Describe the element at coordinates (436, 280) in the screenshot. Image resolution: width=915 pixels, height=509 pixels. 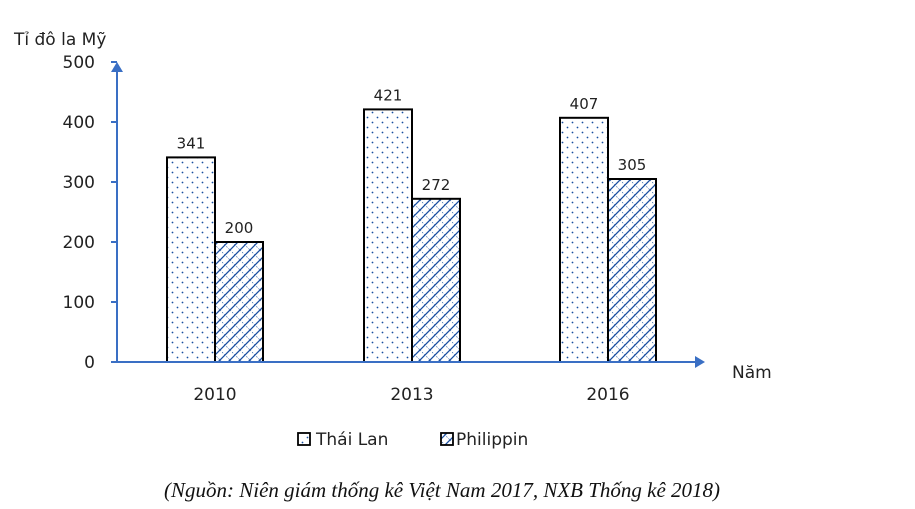
I see `bar-philippin-2013` at that location.